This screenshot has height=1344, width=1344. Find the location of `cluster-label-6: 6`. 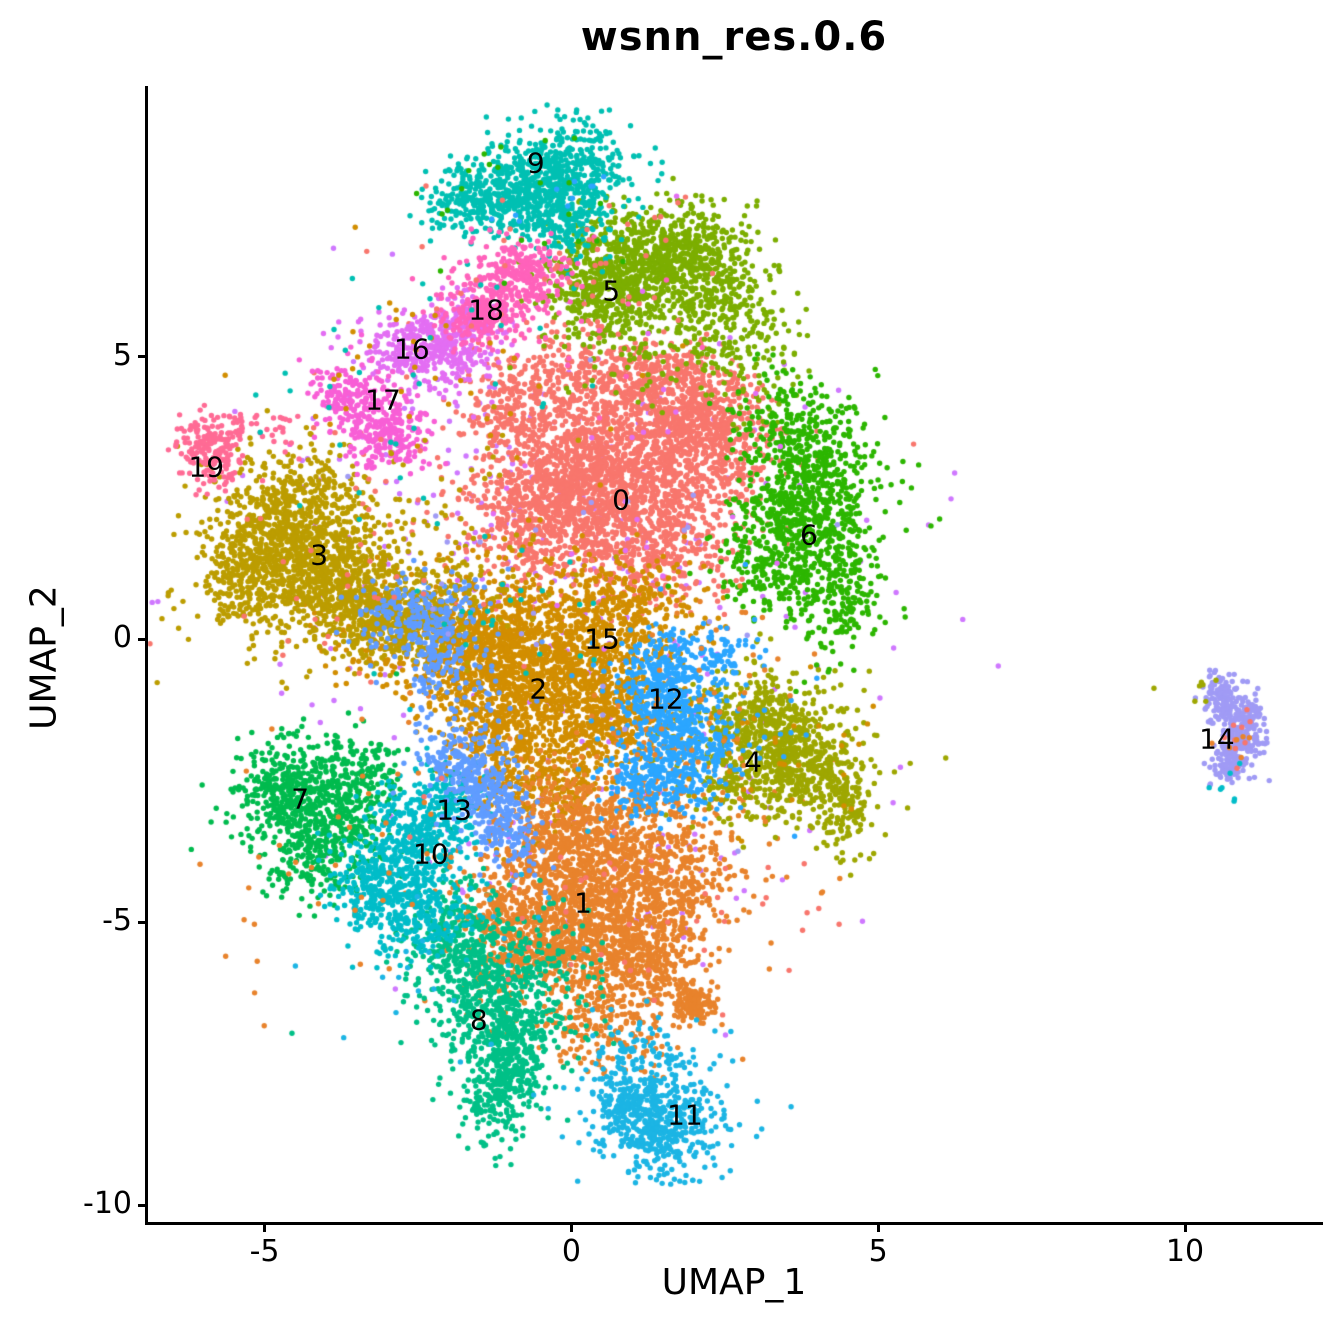

cluster-label-6: 6 is located at coordinates (808, 535).